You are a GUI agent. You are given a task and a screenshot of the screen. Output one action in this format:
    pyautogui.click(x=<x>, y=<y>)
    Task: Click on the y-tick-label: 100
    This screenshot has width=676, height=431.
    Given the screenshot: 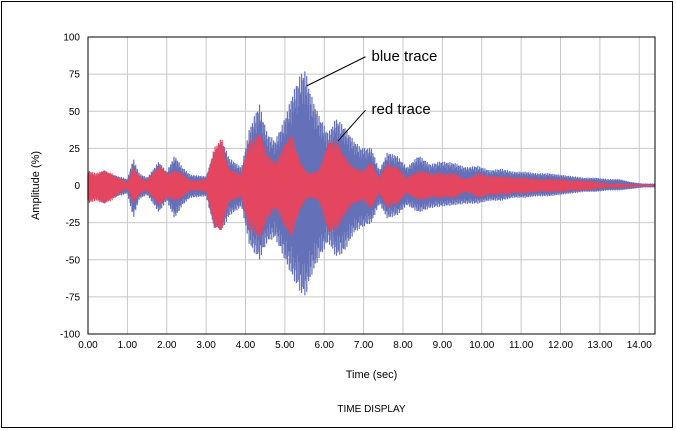 What is the action you would take?
    pyautogui.click(x=71, y=38)
    